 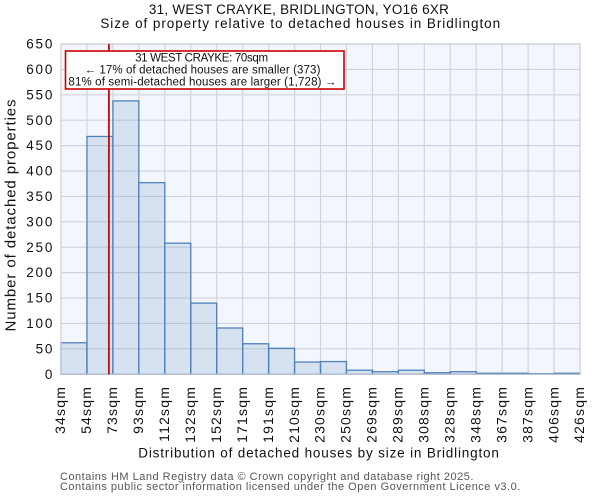 I want to click on svg-text: 73sqm, so click(x=112, y=410).